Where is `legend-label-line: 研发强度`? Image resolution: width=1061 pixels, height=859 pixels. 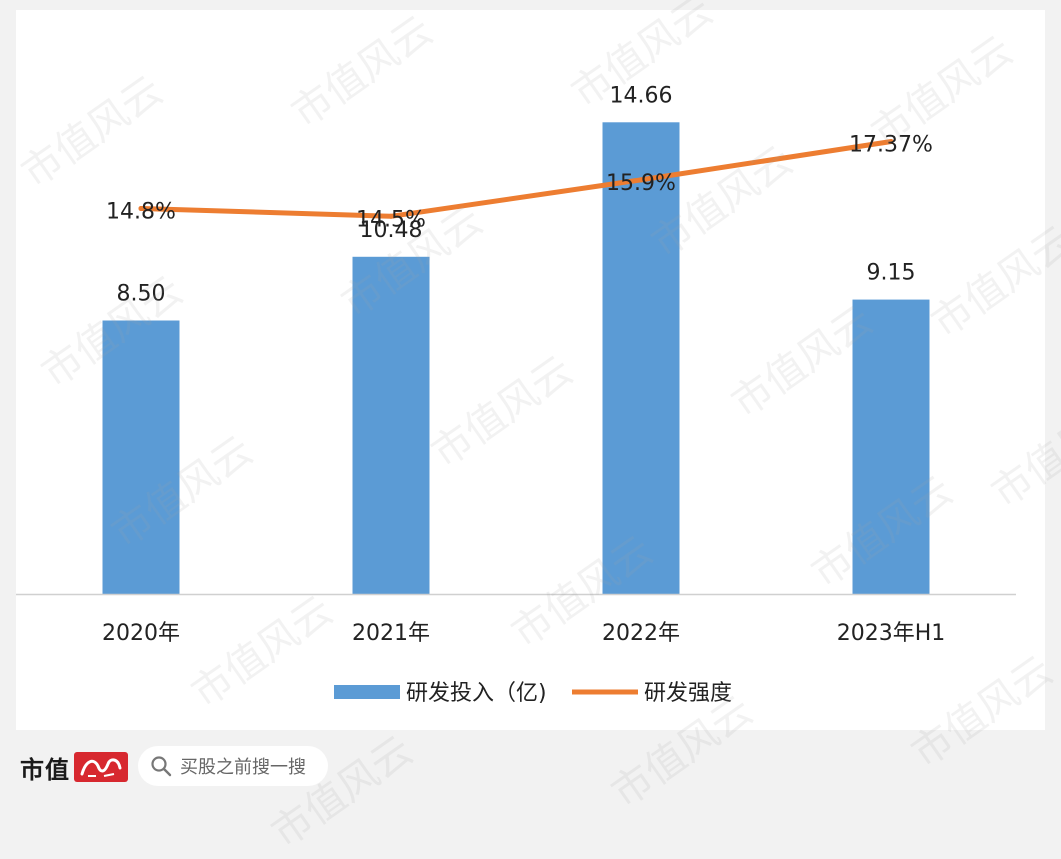
legend-label-line: 研发强度 is located at coordinates (688, 693).